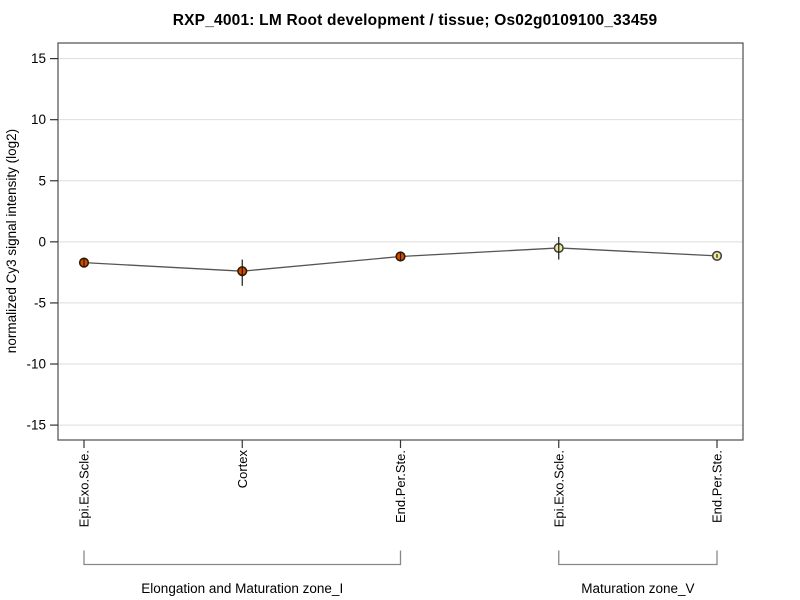 Image resolution: width=800 pixels, height=600 pixels. I want to click on y-tick-label: 0, so click(42, 241).